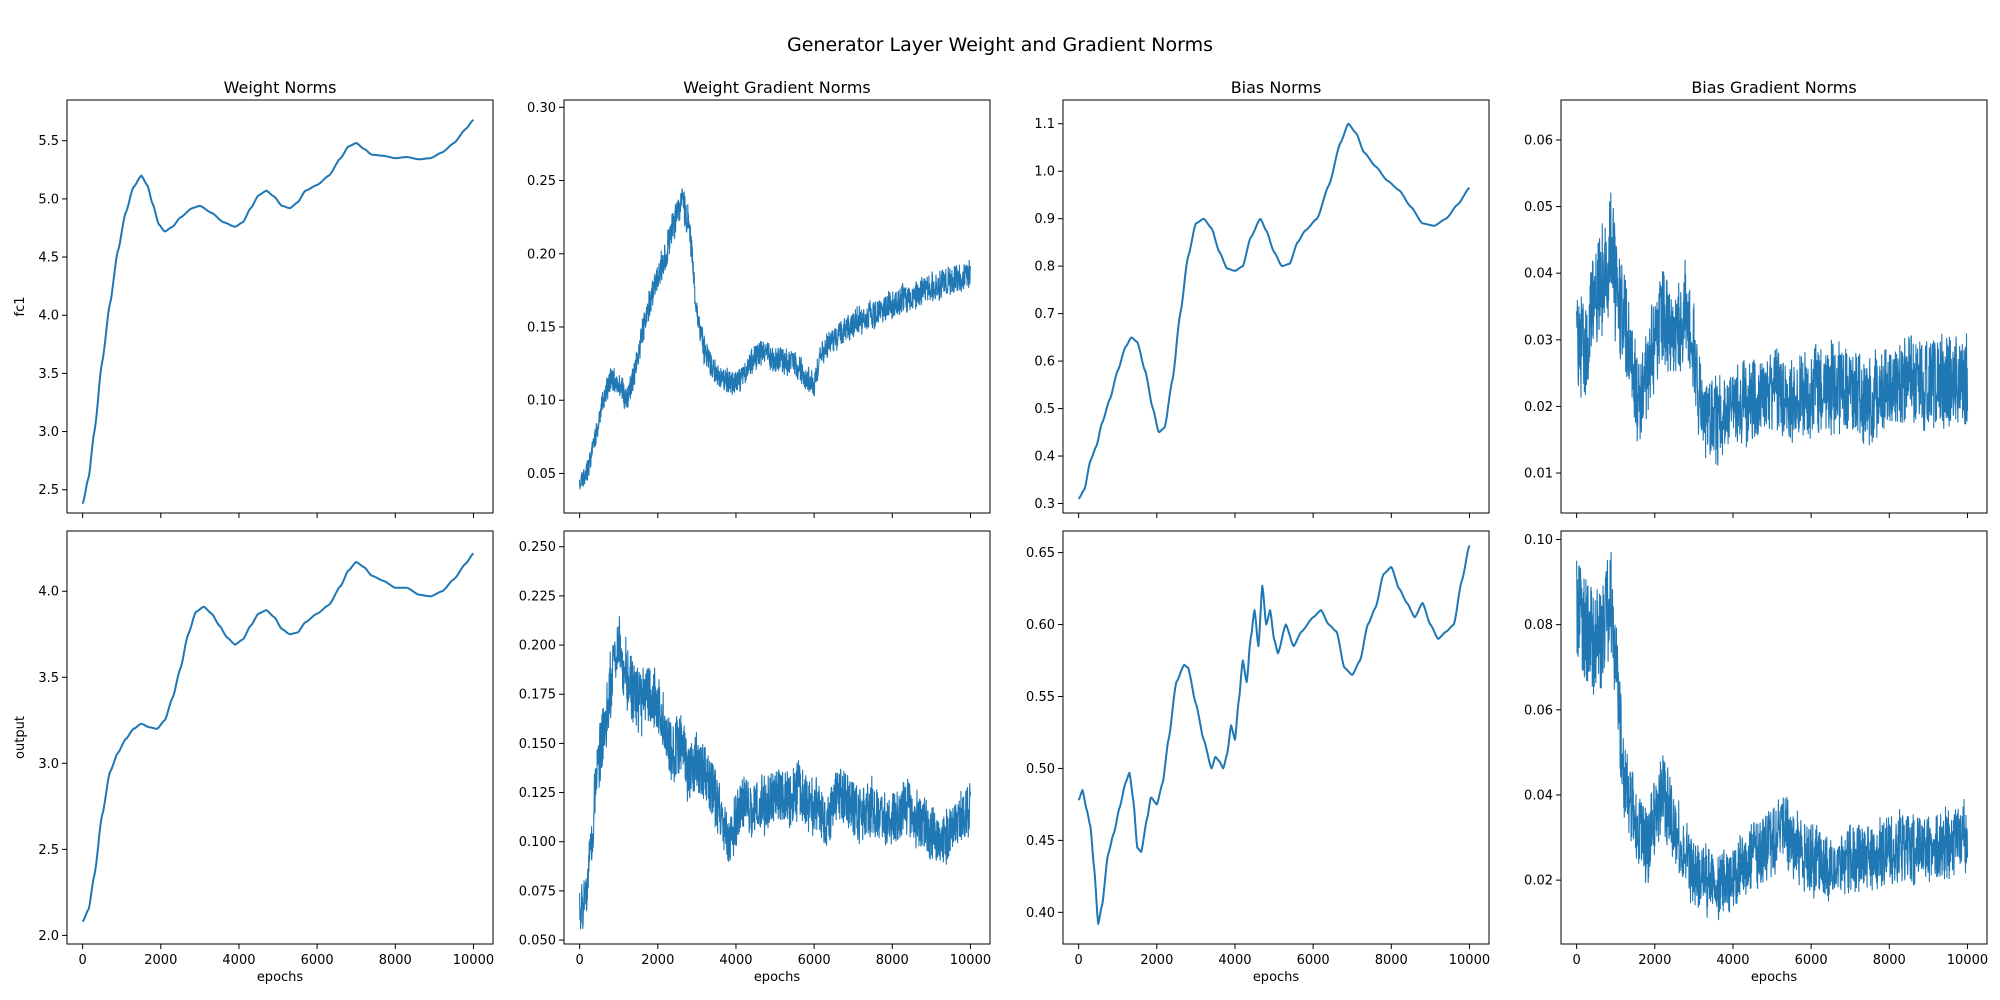 The height and width of the screenshot is (1000, 2000). Describe the element at coordinates (537, 695) in the screenshot. I see `y-tick-label: 0.175` at that location.